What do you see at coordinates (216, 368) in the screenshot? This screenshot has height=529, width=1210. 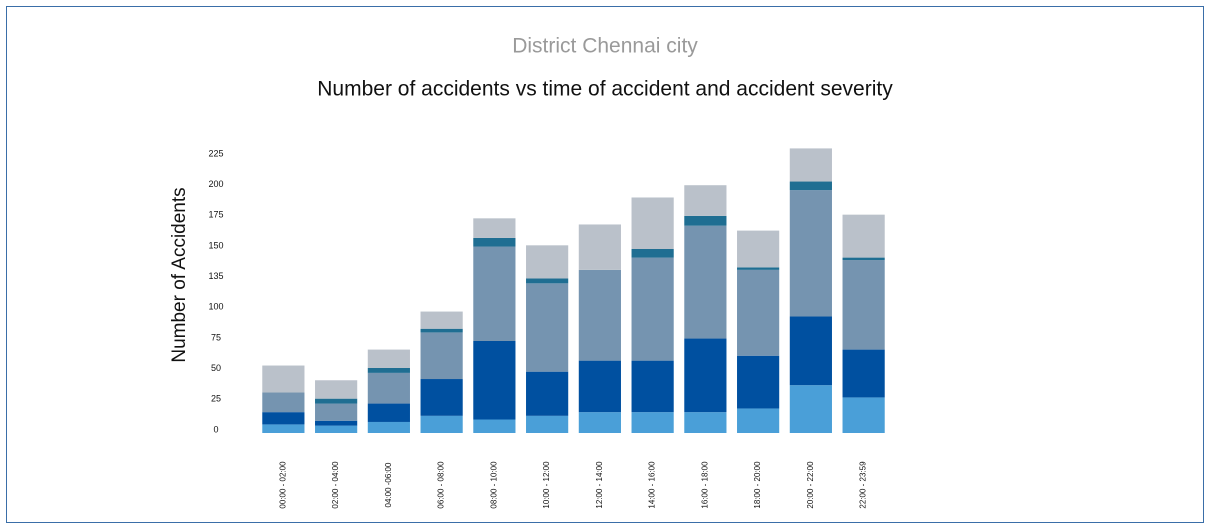 I see `y-tick-label: 50` at bounding box center [216, 368].